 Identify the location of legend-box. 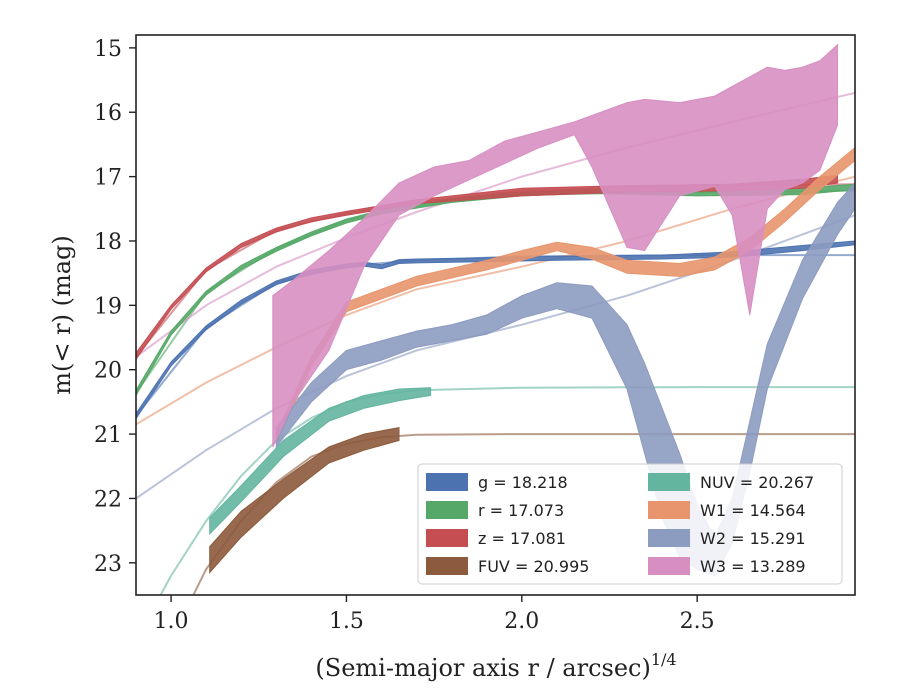
(630, 524).